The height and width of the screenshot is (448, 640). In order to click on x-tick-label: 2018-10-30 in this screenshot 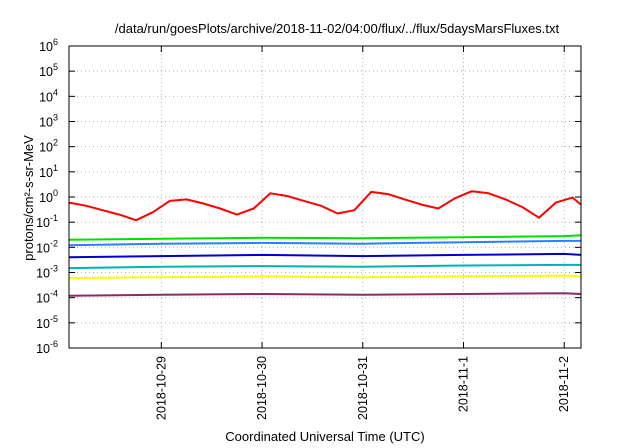, I will do `click(262, 388)`.